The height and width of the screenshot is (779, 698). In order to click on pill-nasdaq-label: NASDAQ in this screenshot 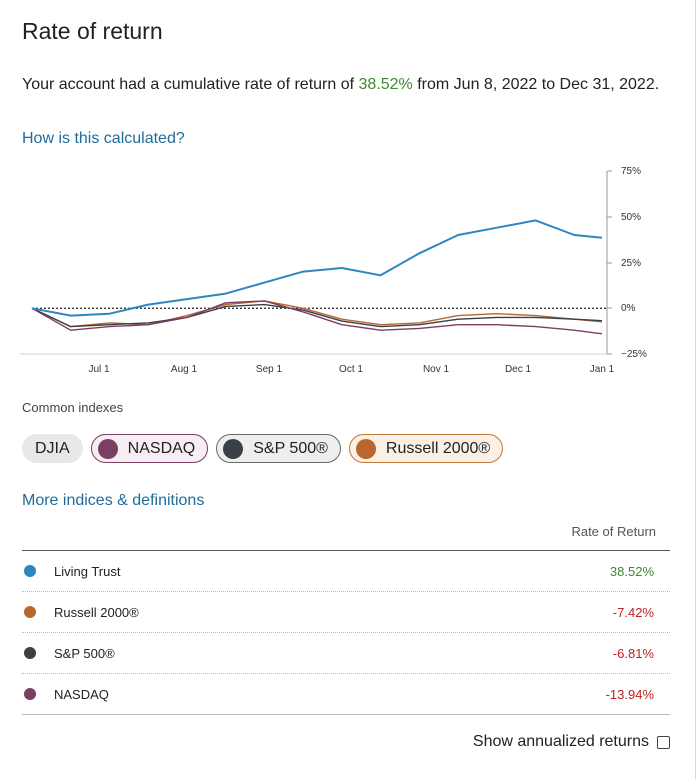, I will do `click(161, 448)`.